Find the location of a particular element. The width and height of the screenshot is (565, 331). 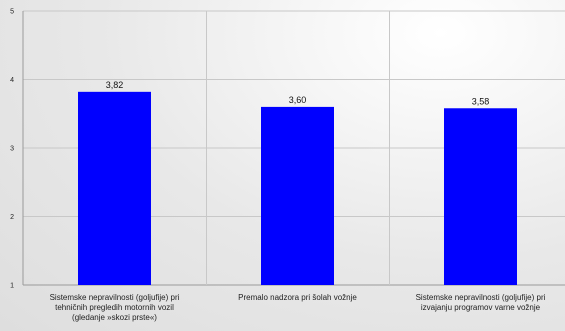

category-label-1-line-3: (gledanje »skozi prste«) is located at coordinates (114, 317).